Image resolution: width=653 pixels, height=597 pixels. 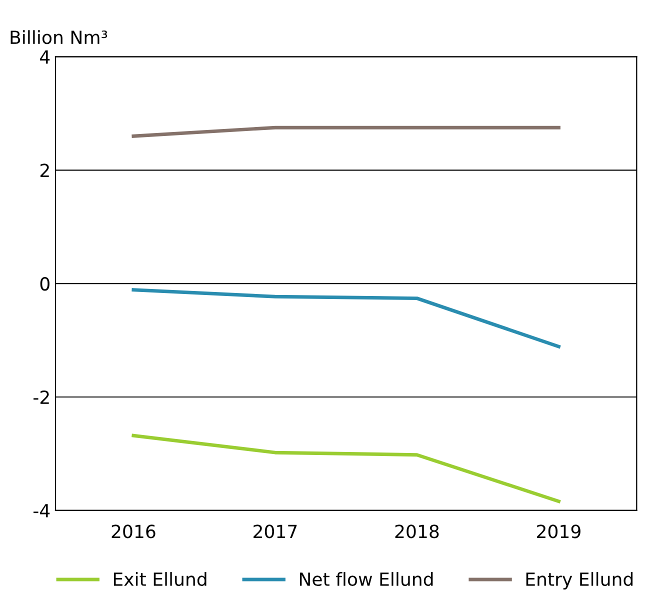 I want to click on legend-label: Exit Ellund, so click(x=160, y=579).